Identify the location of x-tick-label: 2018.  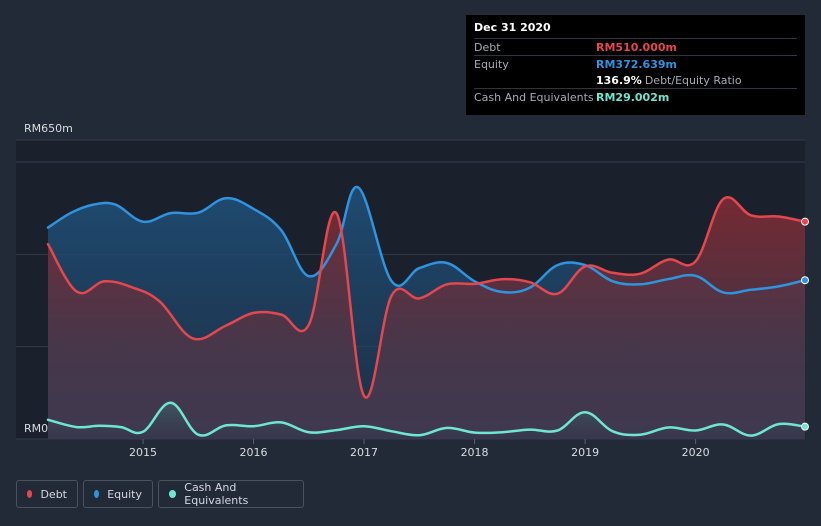
(475, 452).